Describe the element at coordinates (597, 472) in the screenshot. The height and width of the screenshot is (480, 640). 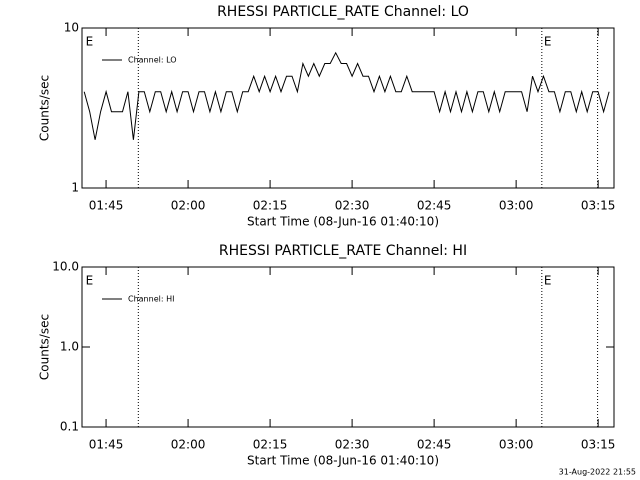
I see `footer: 31-Aug-2022 21:55` at that location.